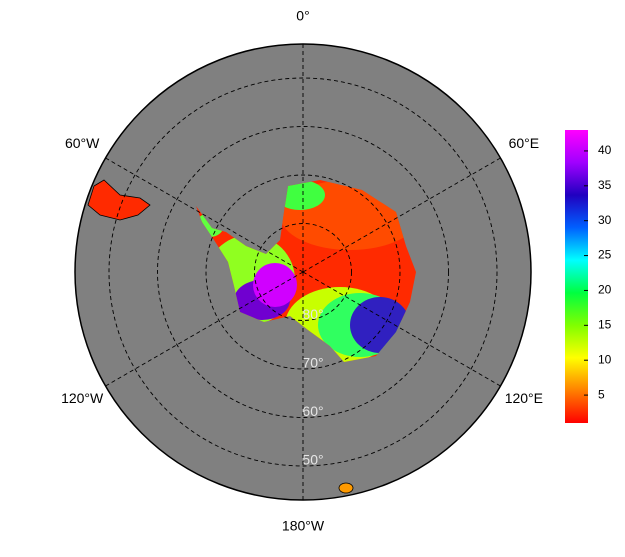 This screenshot has height=557, width=625. What do you see at coordinates (82, 143) in the screenshot?
I see `meridian-label: 60°W` at bounding box center [82, 143].